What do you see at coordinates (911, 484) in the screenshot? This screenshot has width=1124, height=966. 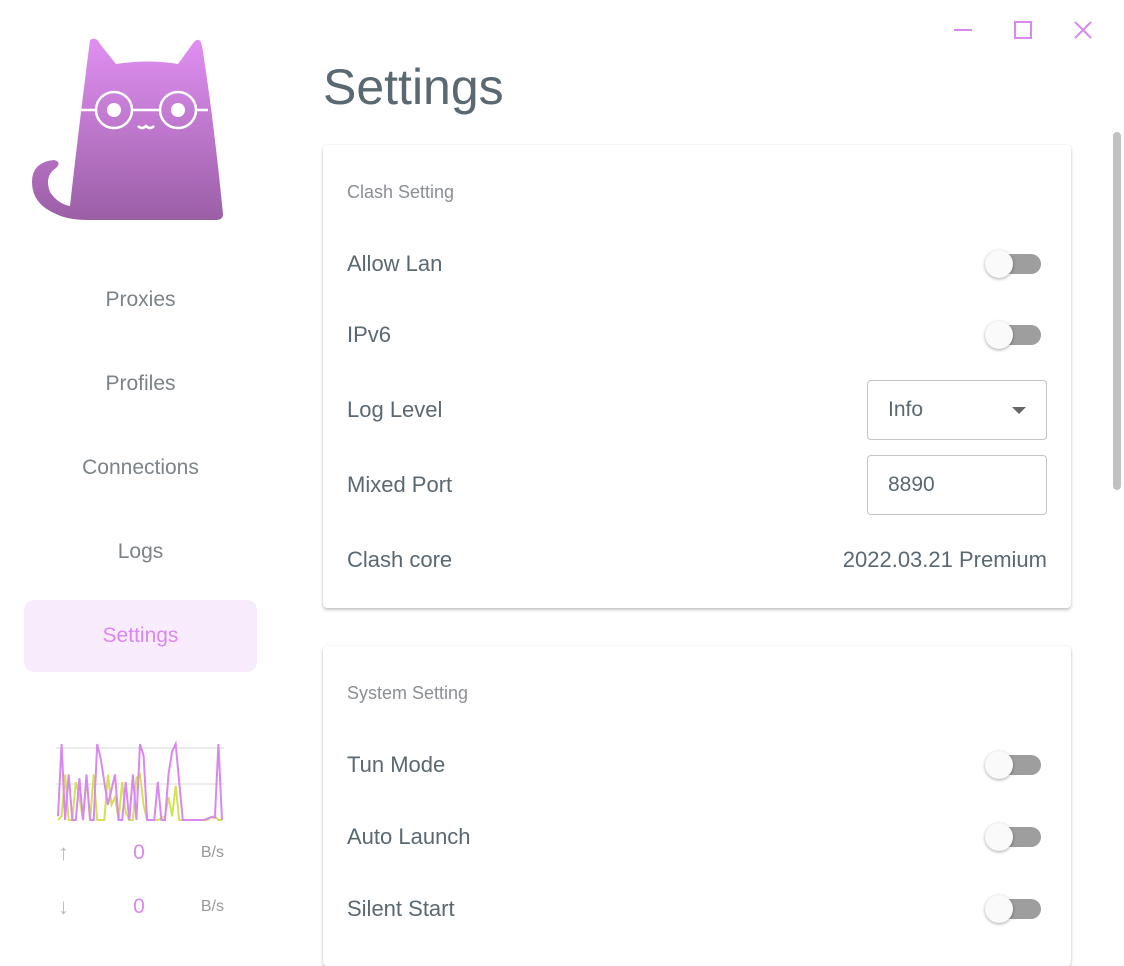 I see `mixed-port-value: 8890` at bounding box center [911, 484].